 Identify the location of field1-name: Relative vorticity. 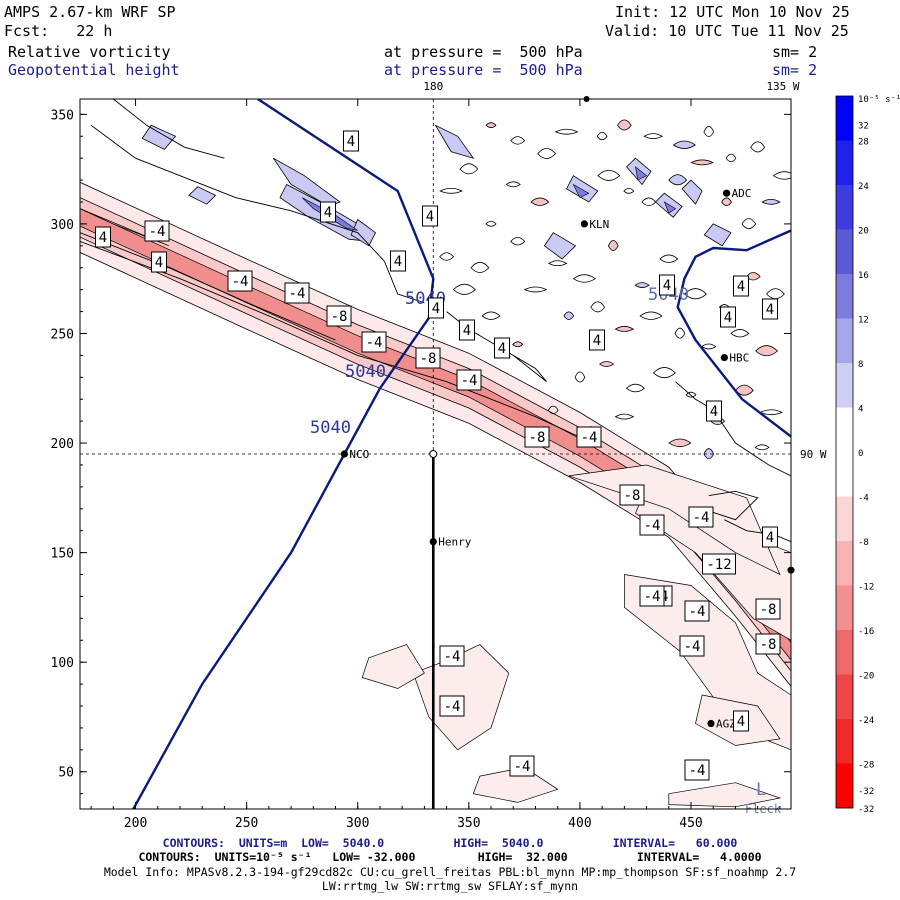
(89, 52).